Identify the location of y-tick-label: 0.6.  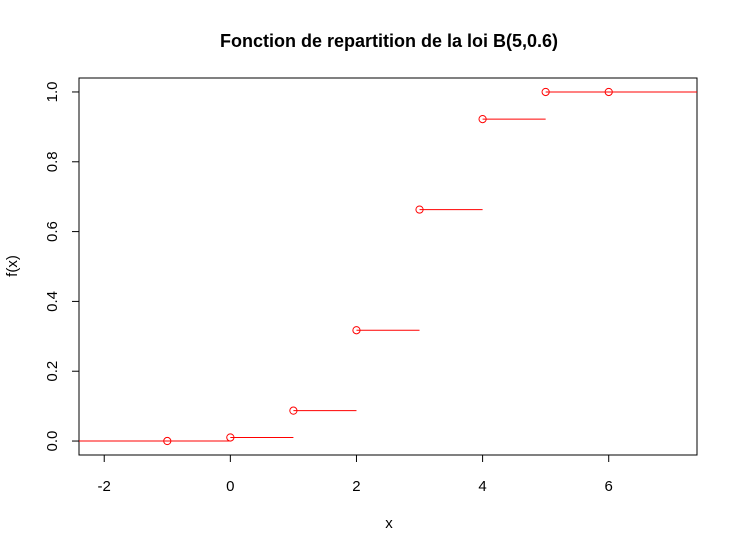
(52, 231).